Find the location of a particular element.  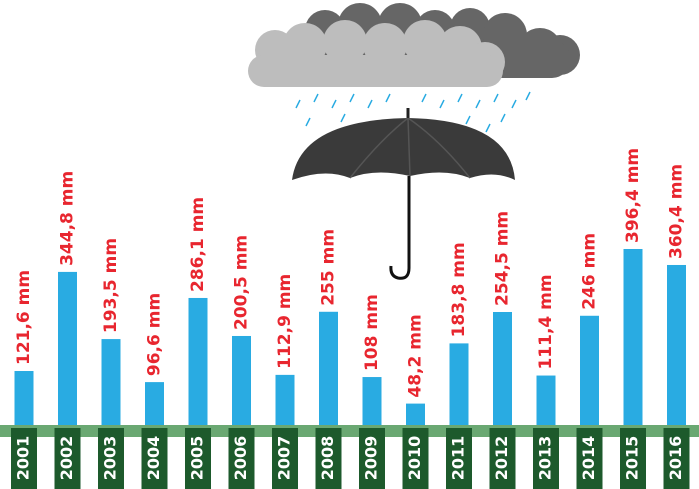

x-tick-label: 2016 is located at coordinates (675, 458).